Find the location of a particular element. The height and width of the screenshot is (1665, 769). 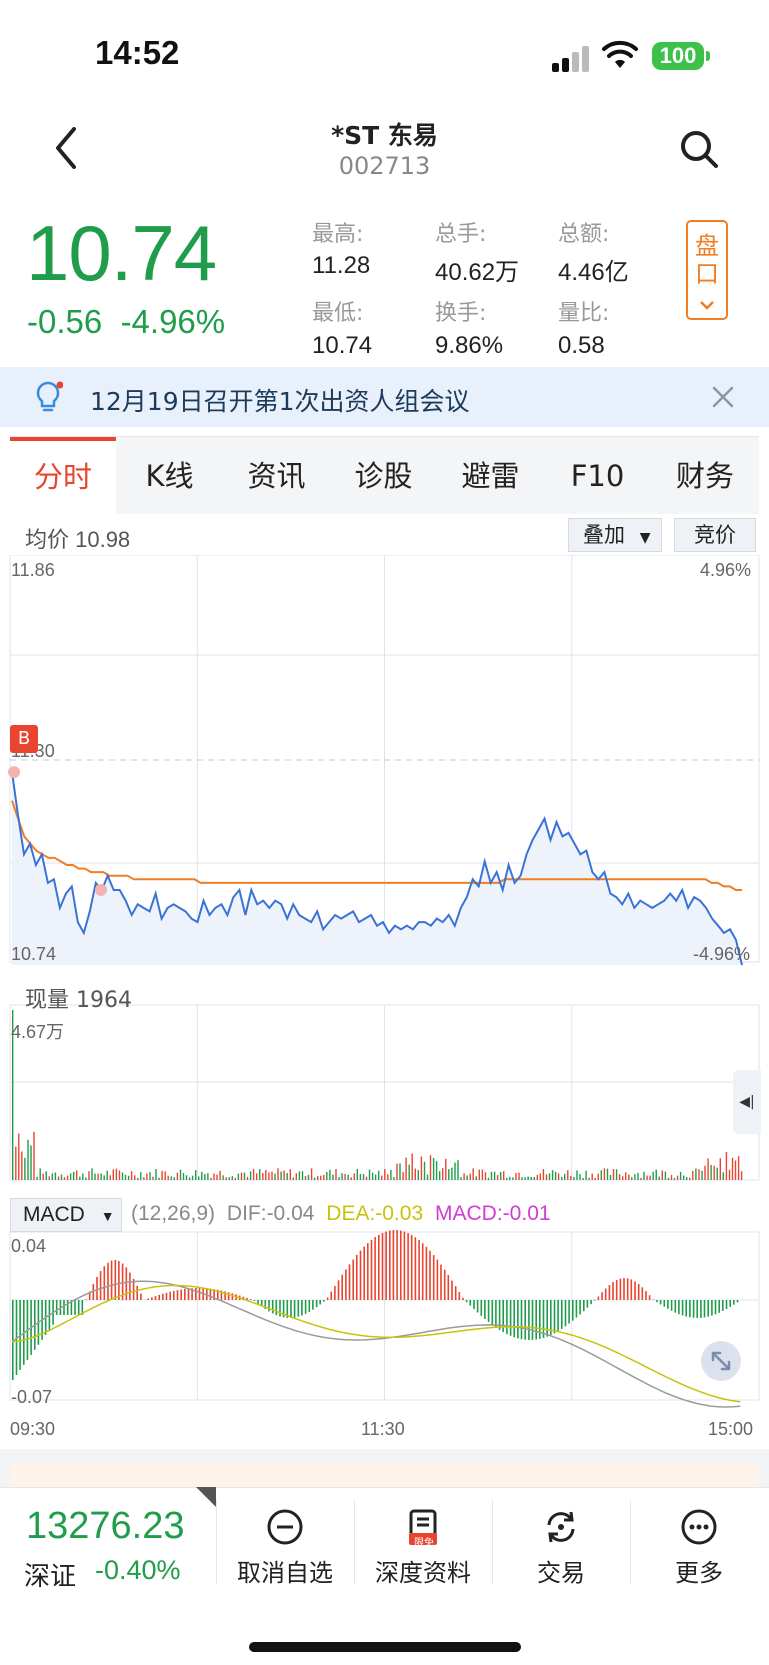

nav-more: 更多 is located at coordinates (699, 1542).